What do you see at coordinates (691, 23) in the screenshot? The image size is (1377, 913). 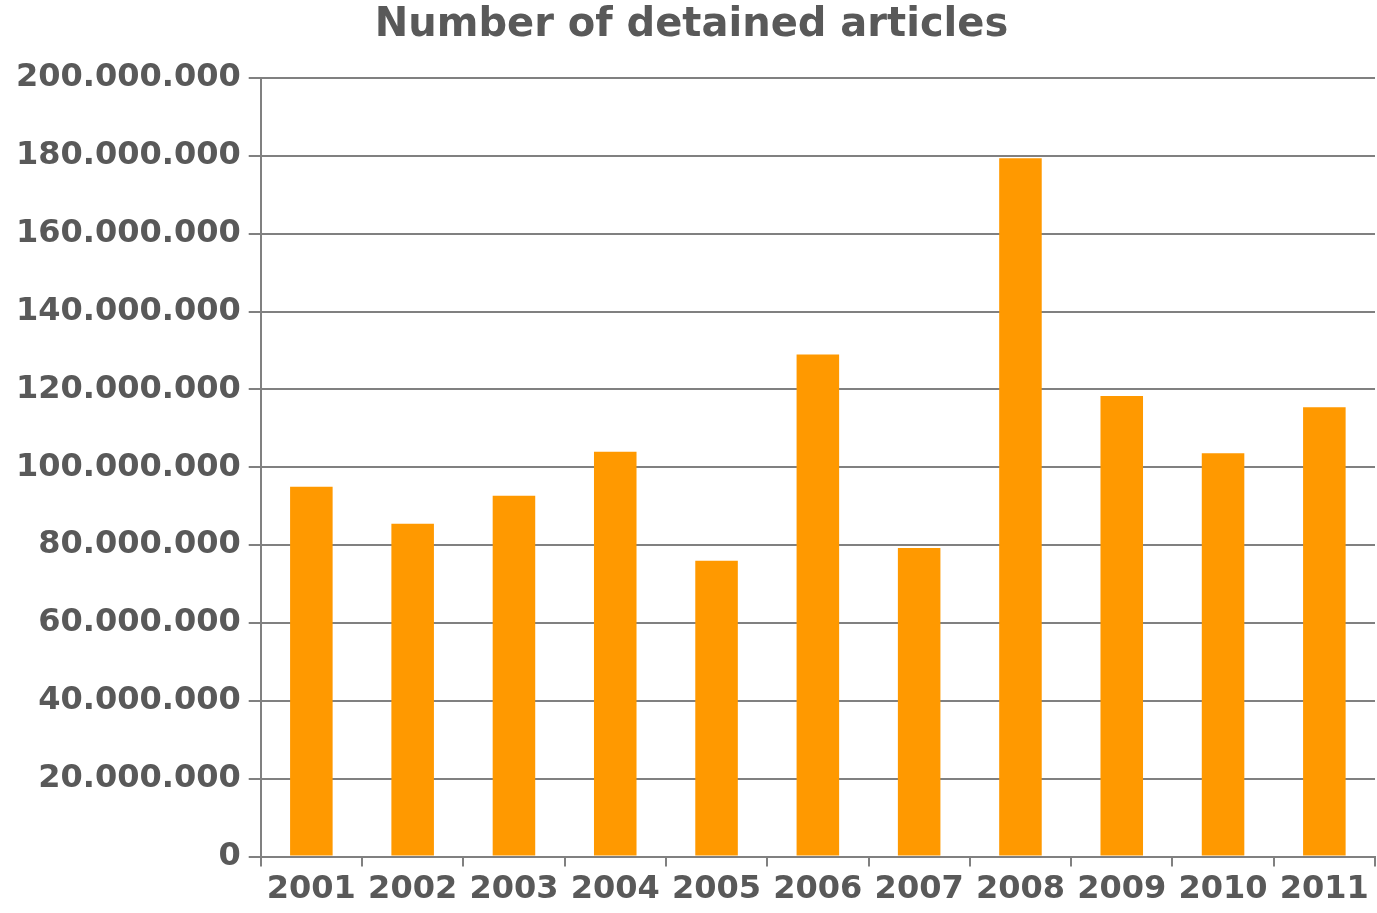 I see `chart-title: Number of detained articles` at bounding box center [691, 23].